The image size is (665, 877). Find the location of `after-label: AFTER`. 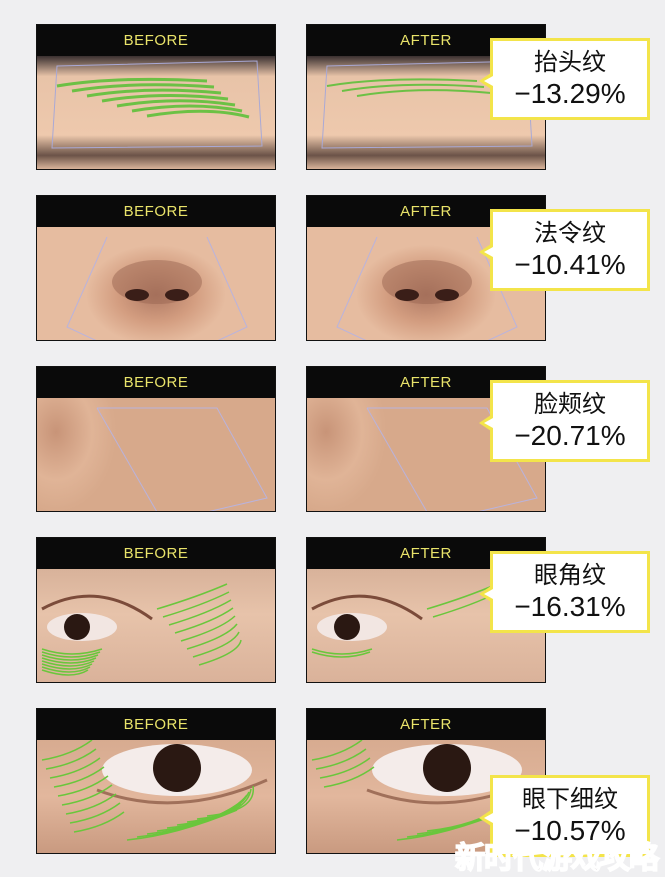

after-label: AFTER is located at coordinates (426, 724).